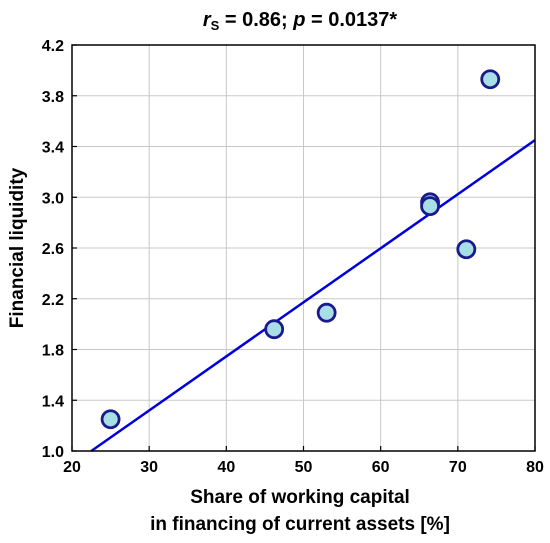 The image size is (550, 543). What do you see at coordinates (351, 20) in the screenshot?
I see `title-p-text: = 0.0137*` at bounding box center [351, 20].